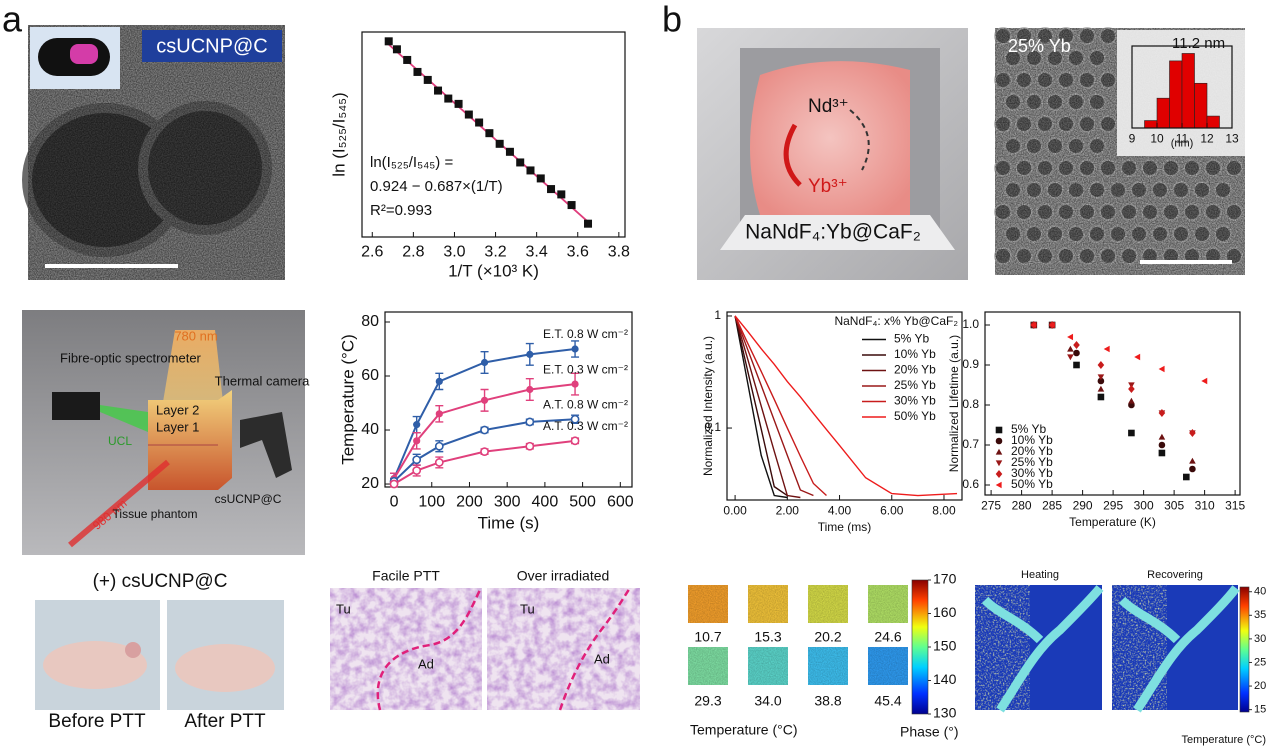  What do you see at coordinates (707, 701) in the screenshot?
I see `tile-label: 29.3` at bounding box center [707, 701].